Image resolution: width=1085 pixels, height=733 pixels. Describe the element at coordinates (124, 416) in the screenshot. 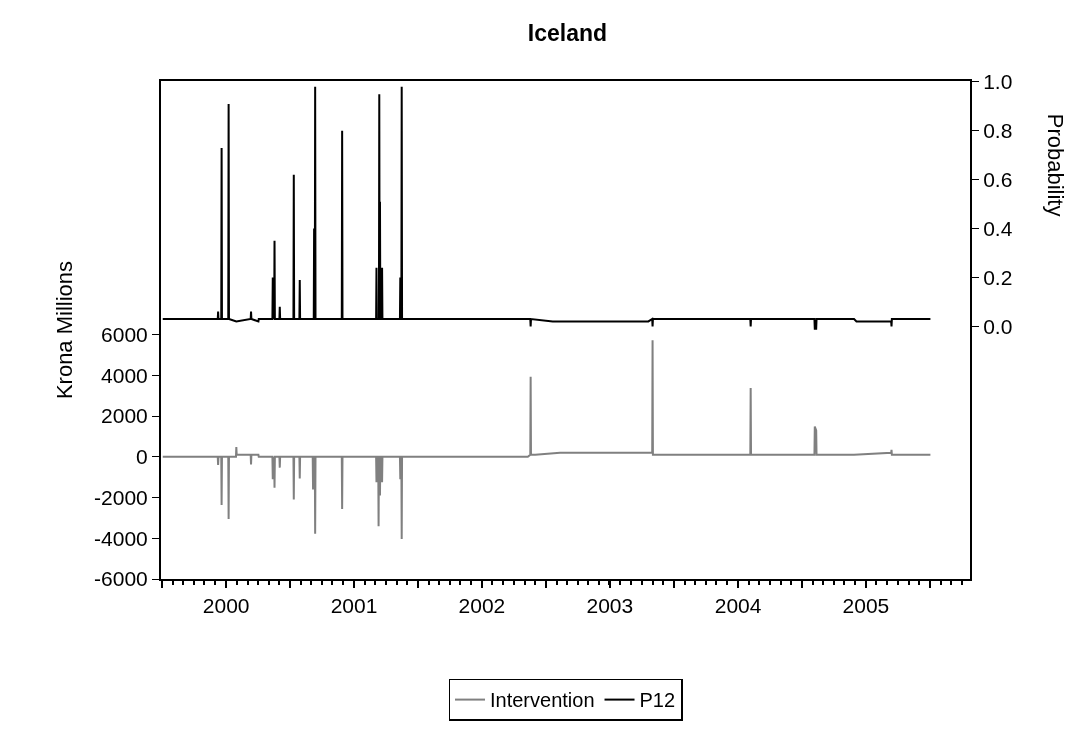

I see `y-tick-label: 2000` at that location.